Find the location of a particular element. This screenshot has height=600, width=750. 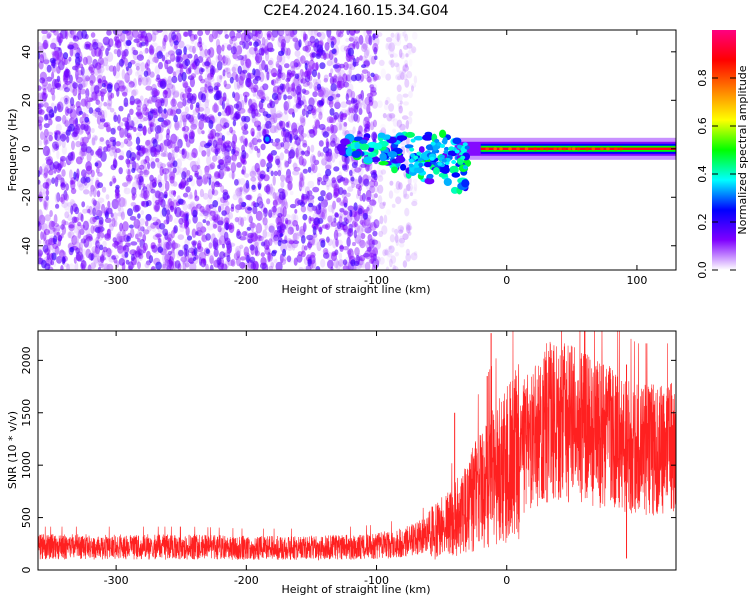

y-tick-label: 20 is located at coordinates (26, 100).